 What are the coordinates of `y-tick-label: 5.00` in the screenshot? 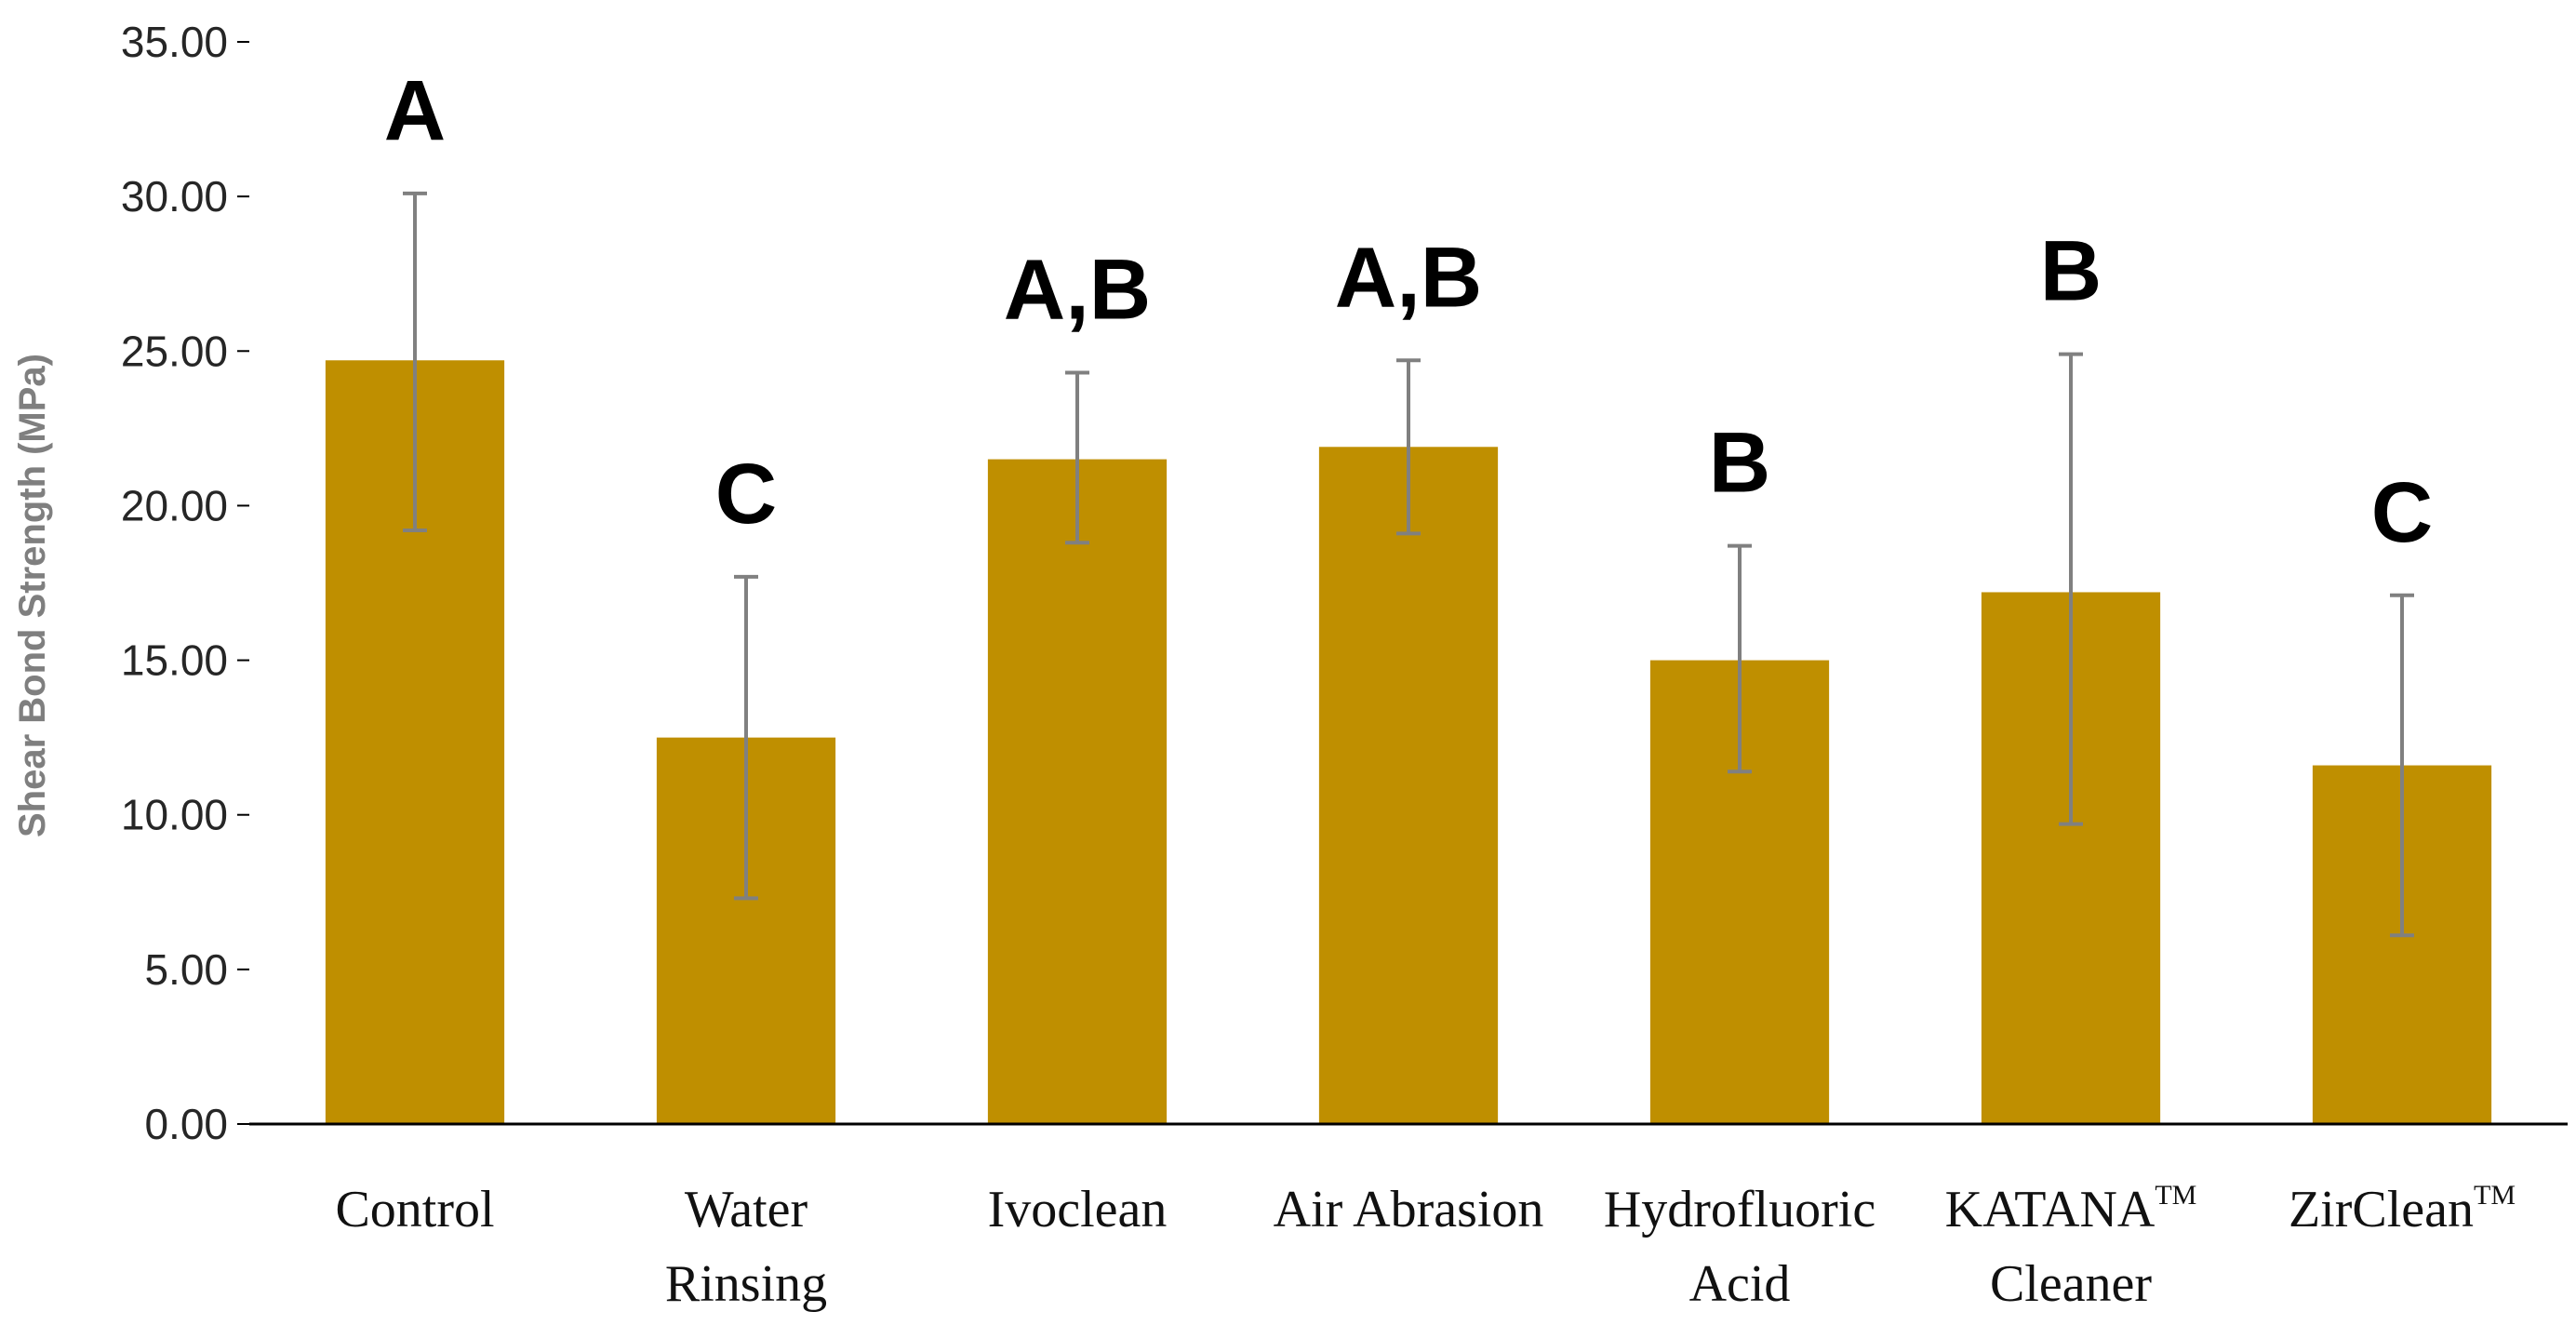 It's located at (186, 969).